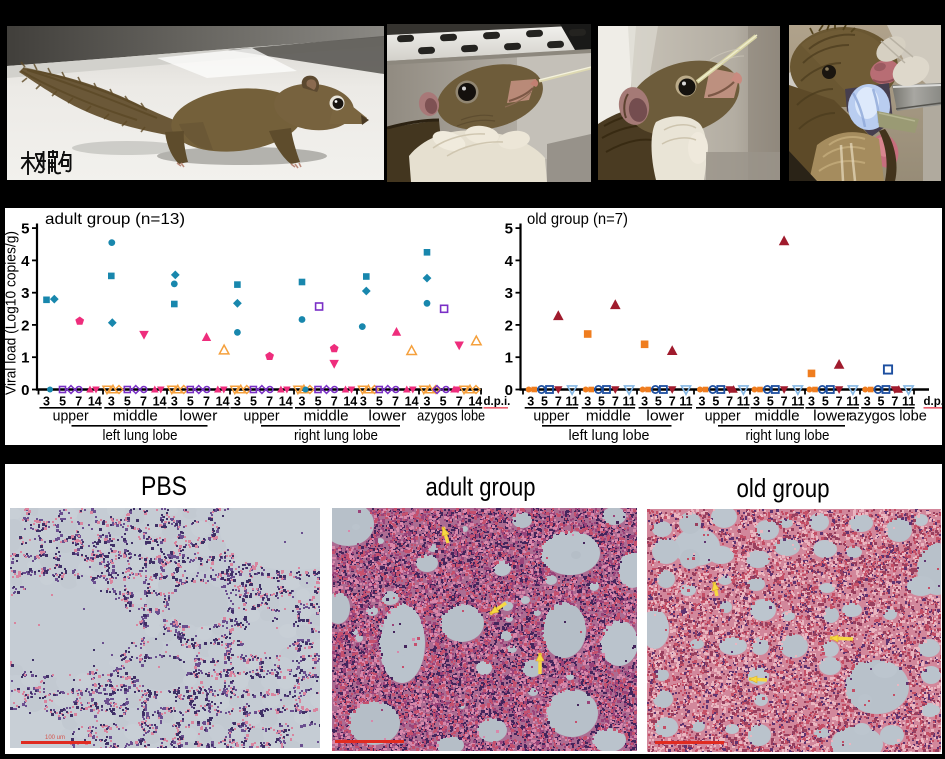 The width and height of the screenshot is (945, 759). What do you see at coordinates (12, 313) in the screenshot?
I see `svg-text: Viral load (Log10 copies/g)` at bounding box center [12, 313].